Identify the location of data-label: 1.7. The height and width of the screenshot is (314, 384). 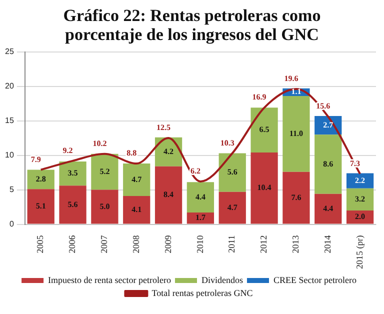
(200, 217).